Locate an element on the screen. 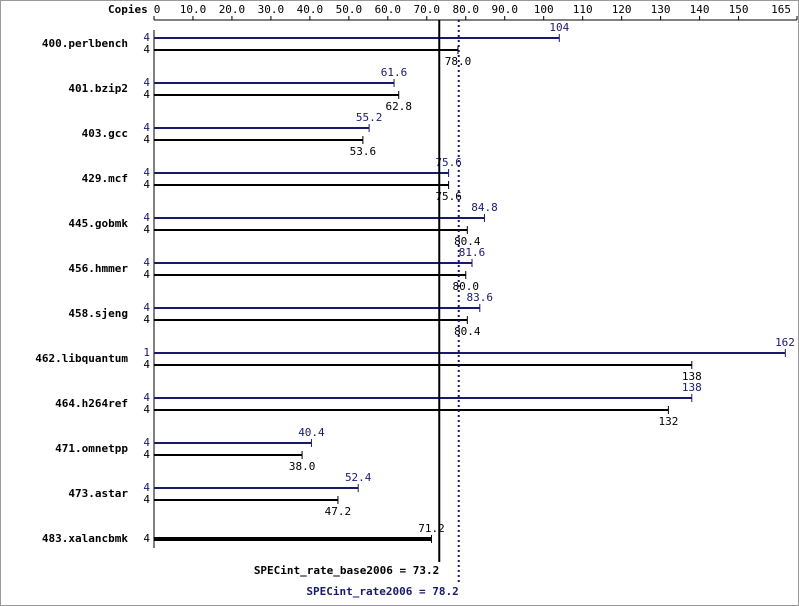  category-label: 471.omnetpp is located at coordinates (91, 448).